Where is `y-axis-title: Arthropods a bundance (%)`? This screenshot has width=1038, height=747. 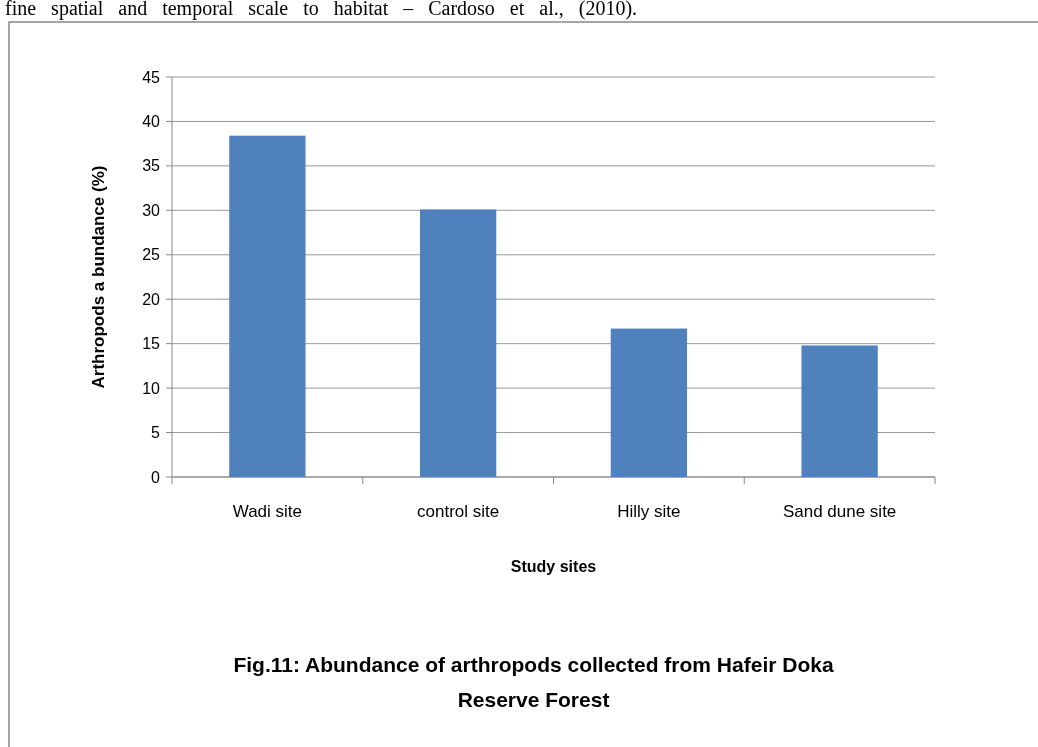
y-axis-title: Arthropods a bundance (%) is located at coordinates (98, 277).